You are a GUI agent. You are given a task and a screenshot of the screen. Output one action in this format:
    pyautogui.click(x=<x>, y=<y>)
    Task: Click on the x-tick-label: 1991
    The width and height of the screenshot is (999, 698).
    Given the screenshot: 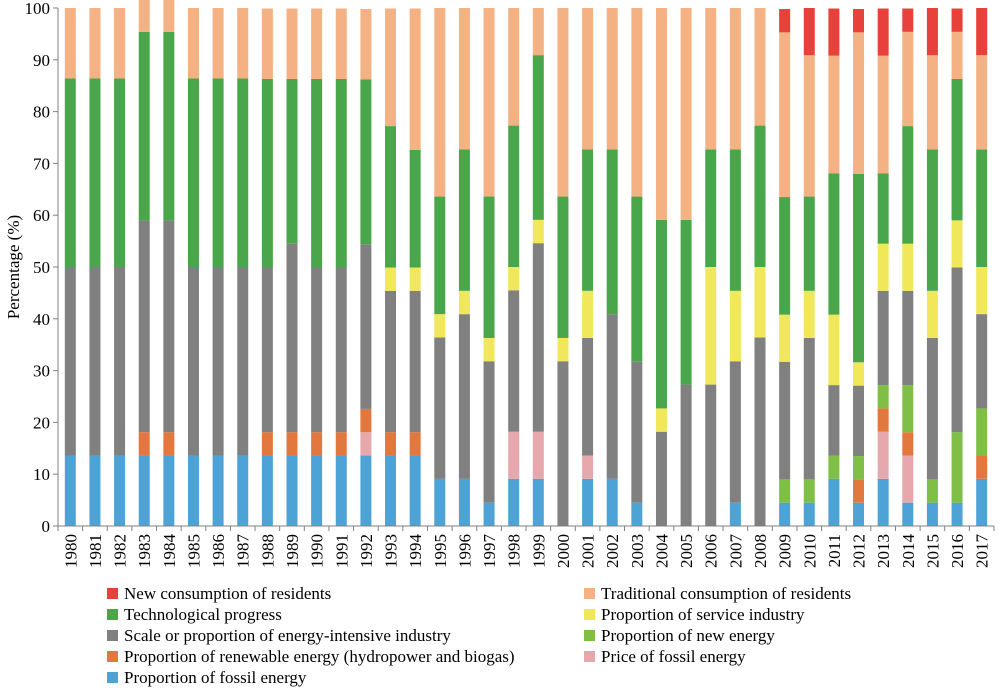 What is the action you would take?
    pyautogui.click(x=341, y=551)
    